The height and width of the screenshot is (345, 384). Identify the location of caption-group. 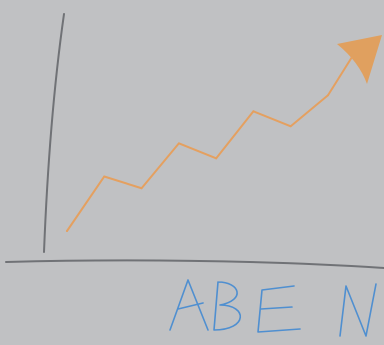
(273, 308).